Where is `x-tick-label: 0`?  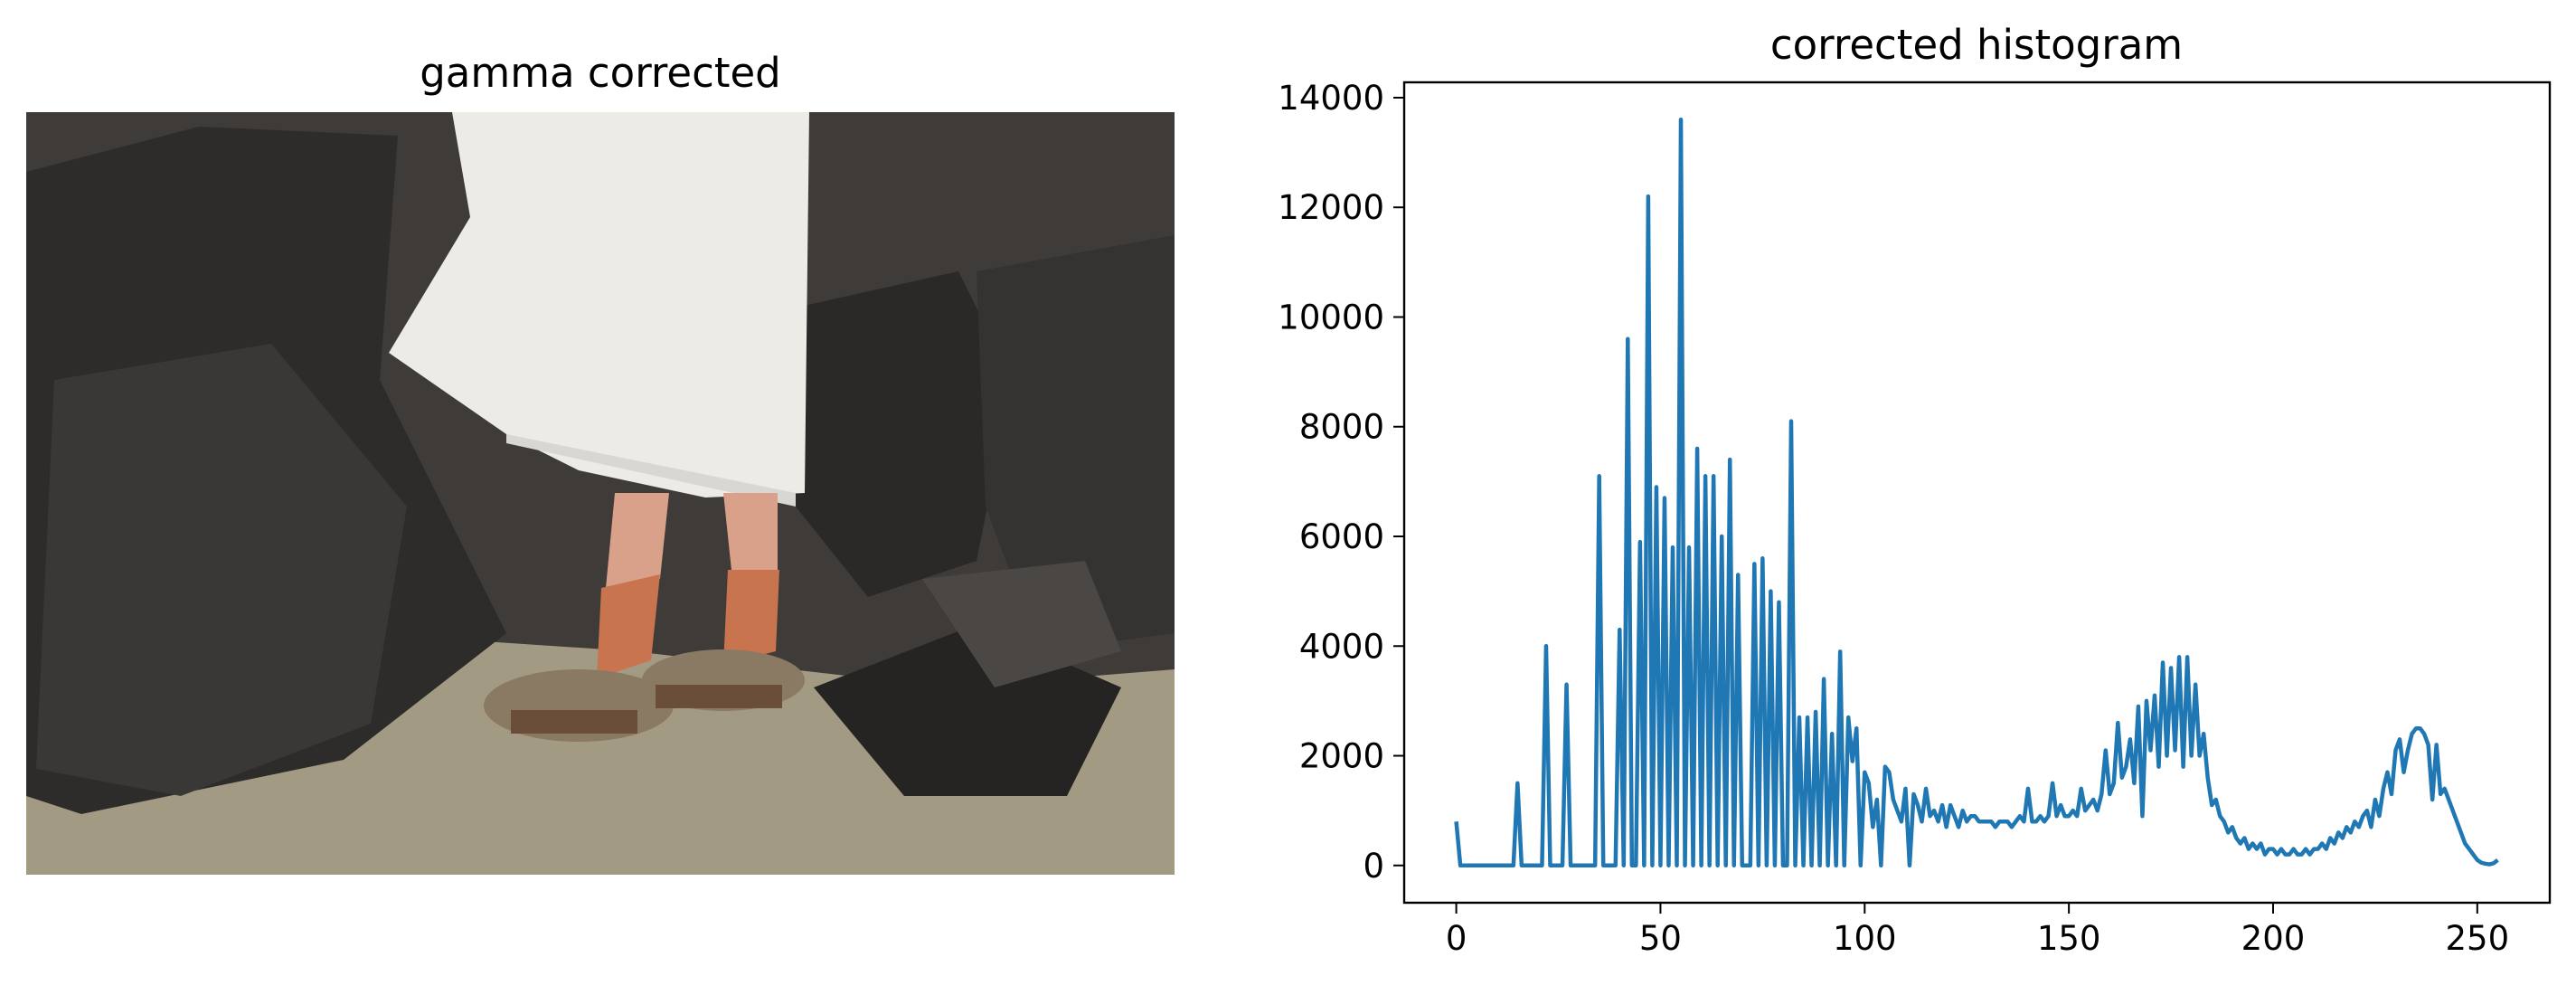 x-tick-label: 0 is located at coordinates (1456, 938).